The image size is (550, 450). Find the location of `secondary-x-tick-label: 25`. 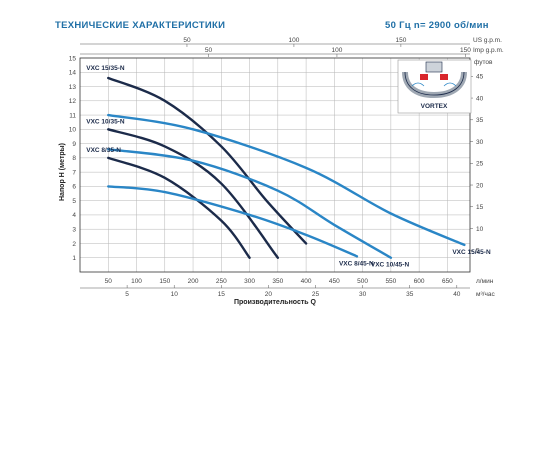

secondary-x-tick-label: 25 is located at coordinates (316, 294).